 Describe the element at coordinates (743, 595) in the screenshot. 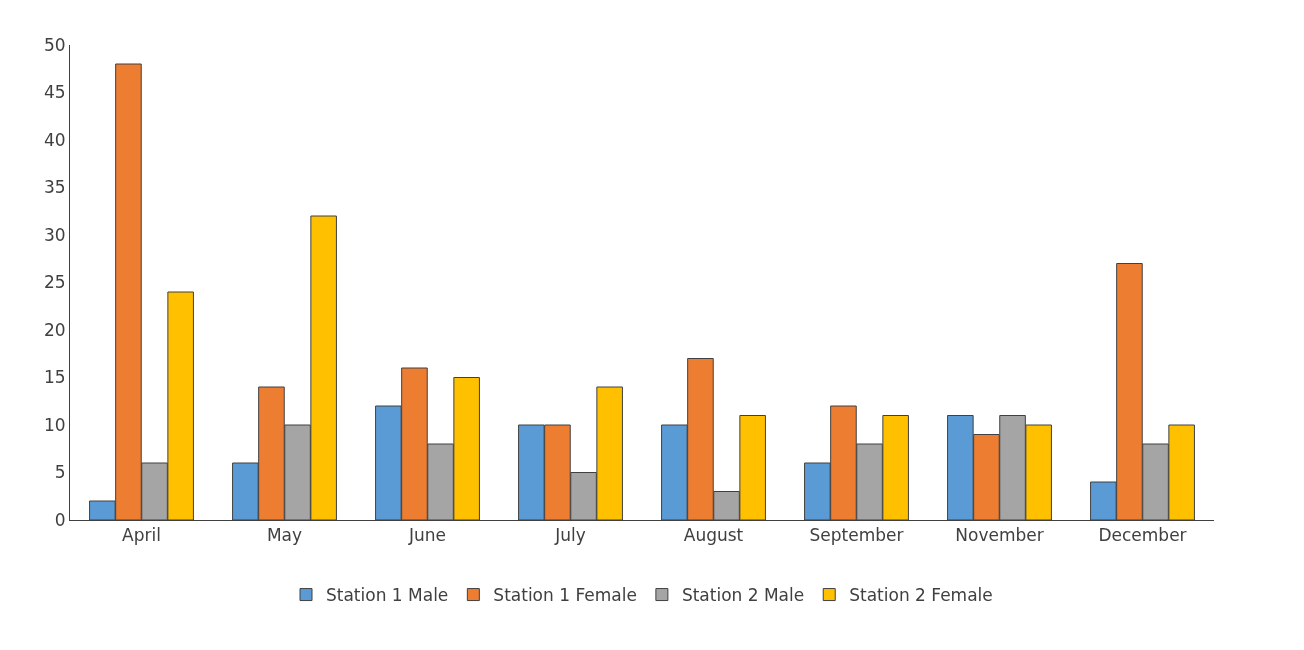

I see `legend-label: Station 2 Male` at that location.